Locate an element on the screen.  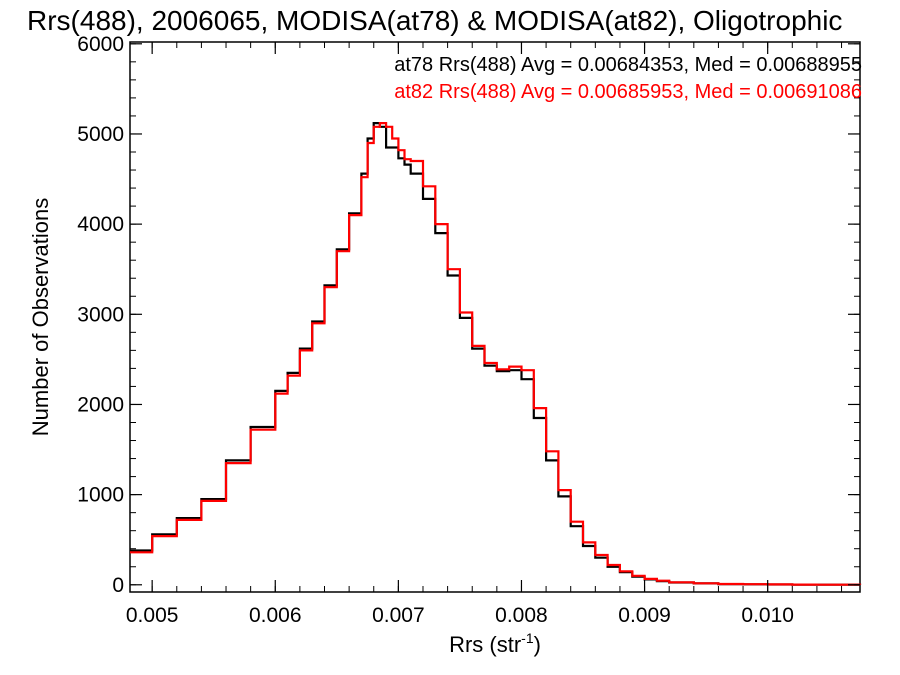
x-tick-label: 0.008 is located at coordinates (521, 615).